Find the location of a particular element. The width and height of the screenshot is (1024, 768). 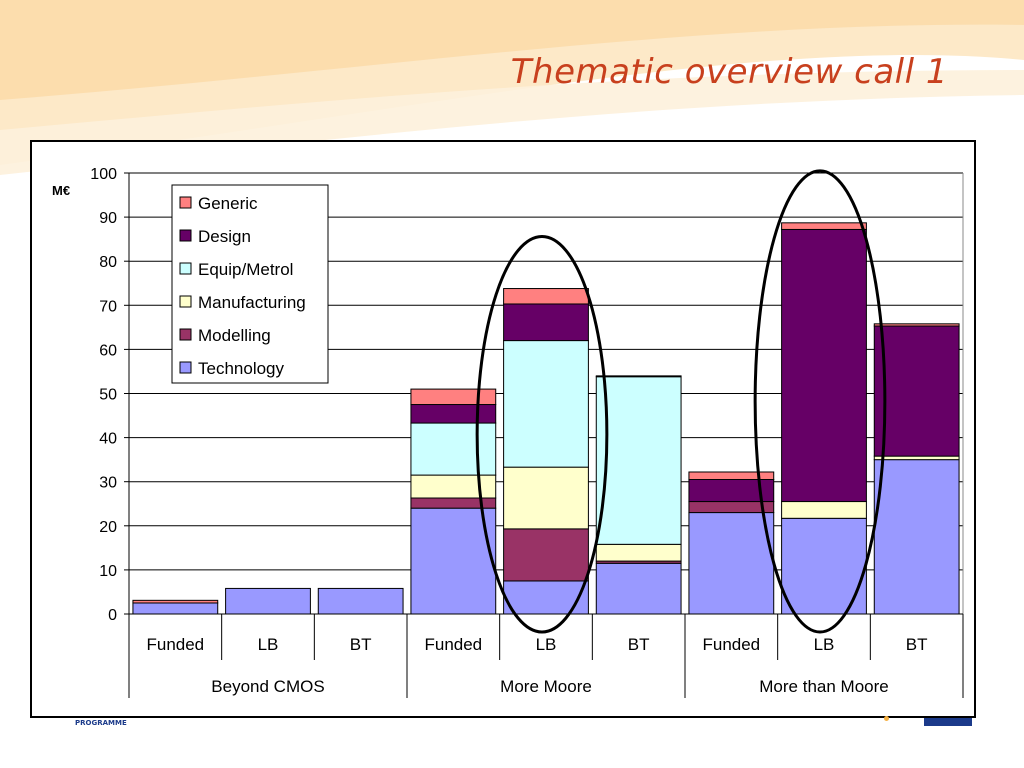

legend-box is located at coordinates (250, 284).